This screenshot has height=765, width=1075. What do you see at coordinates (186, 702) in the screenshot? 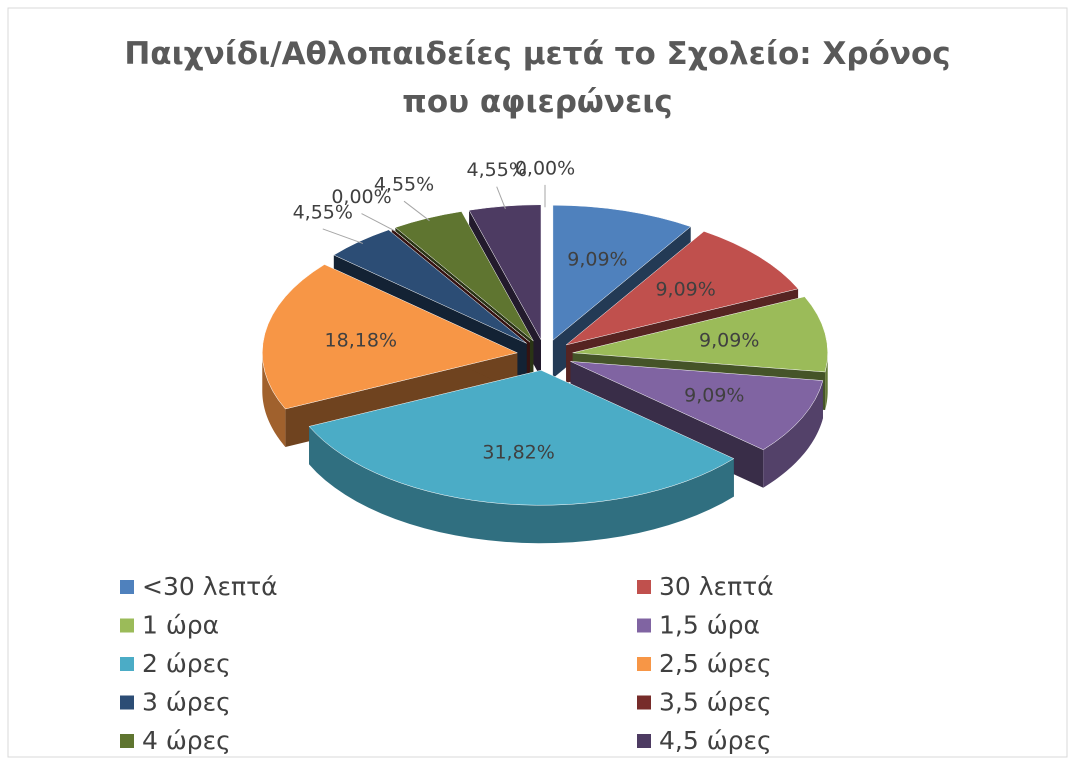
I see `legend-label: 3 ώρες` at bounding box center [186, 702].